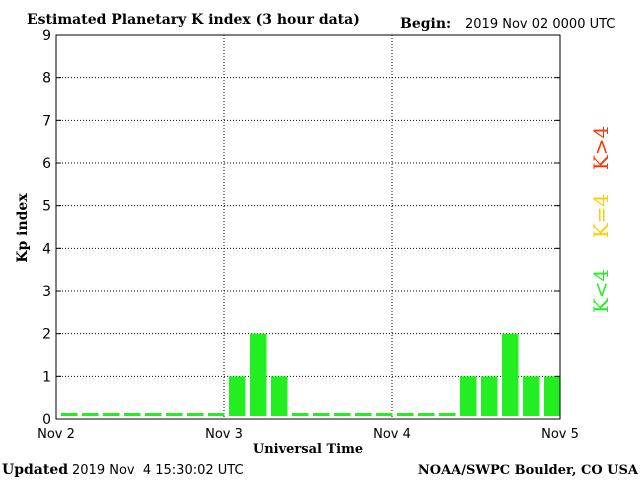  I want to click on y-tick-label: 6, so click(46, 164).